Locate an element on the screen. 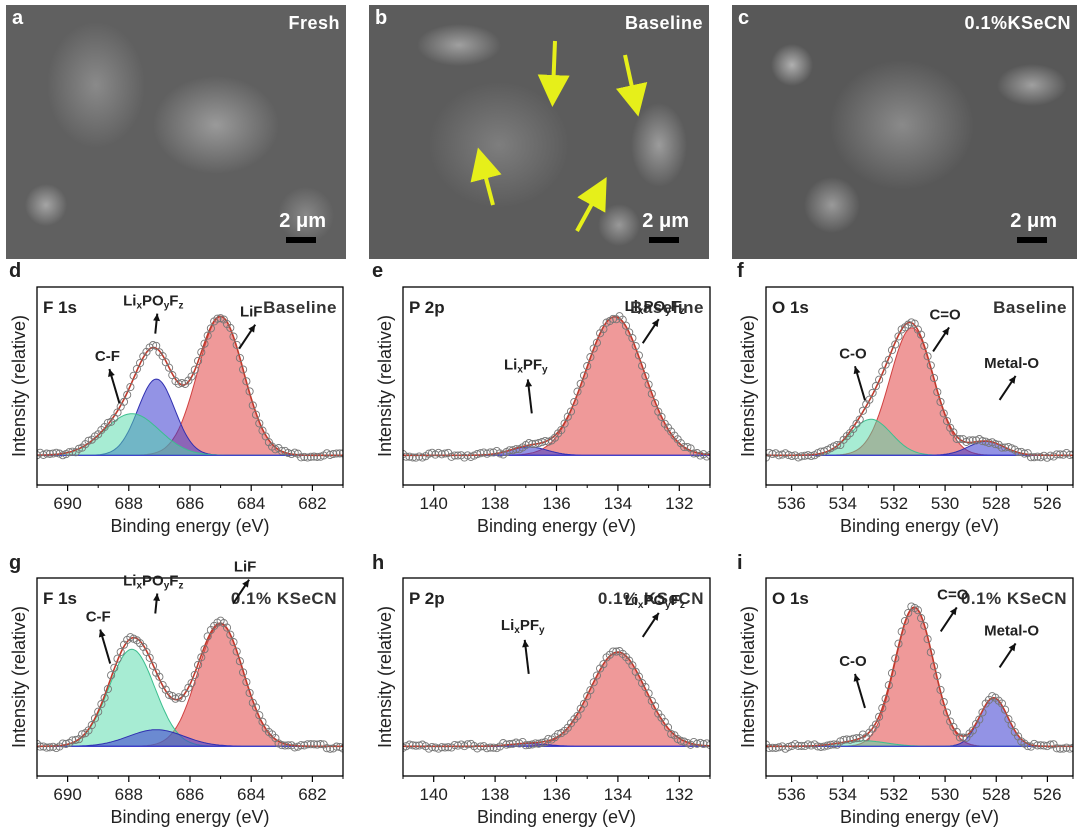  condition-label: Fresh is located at coordinates (314, 23).